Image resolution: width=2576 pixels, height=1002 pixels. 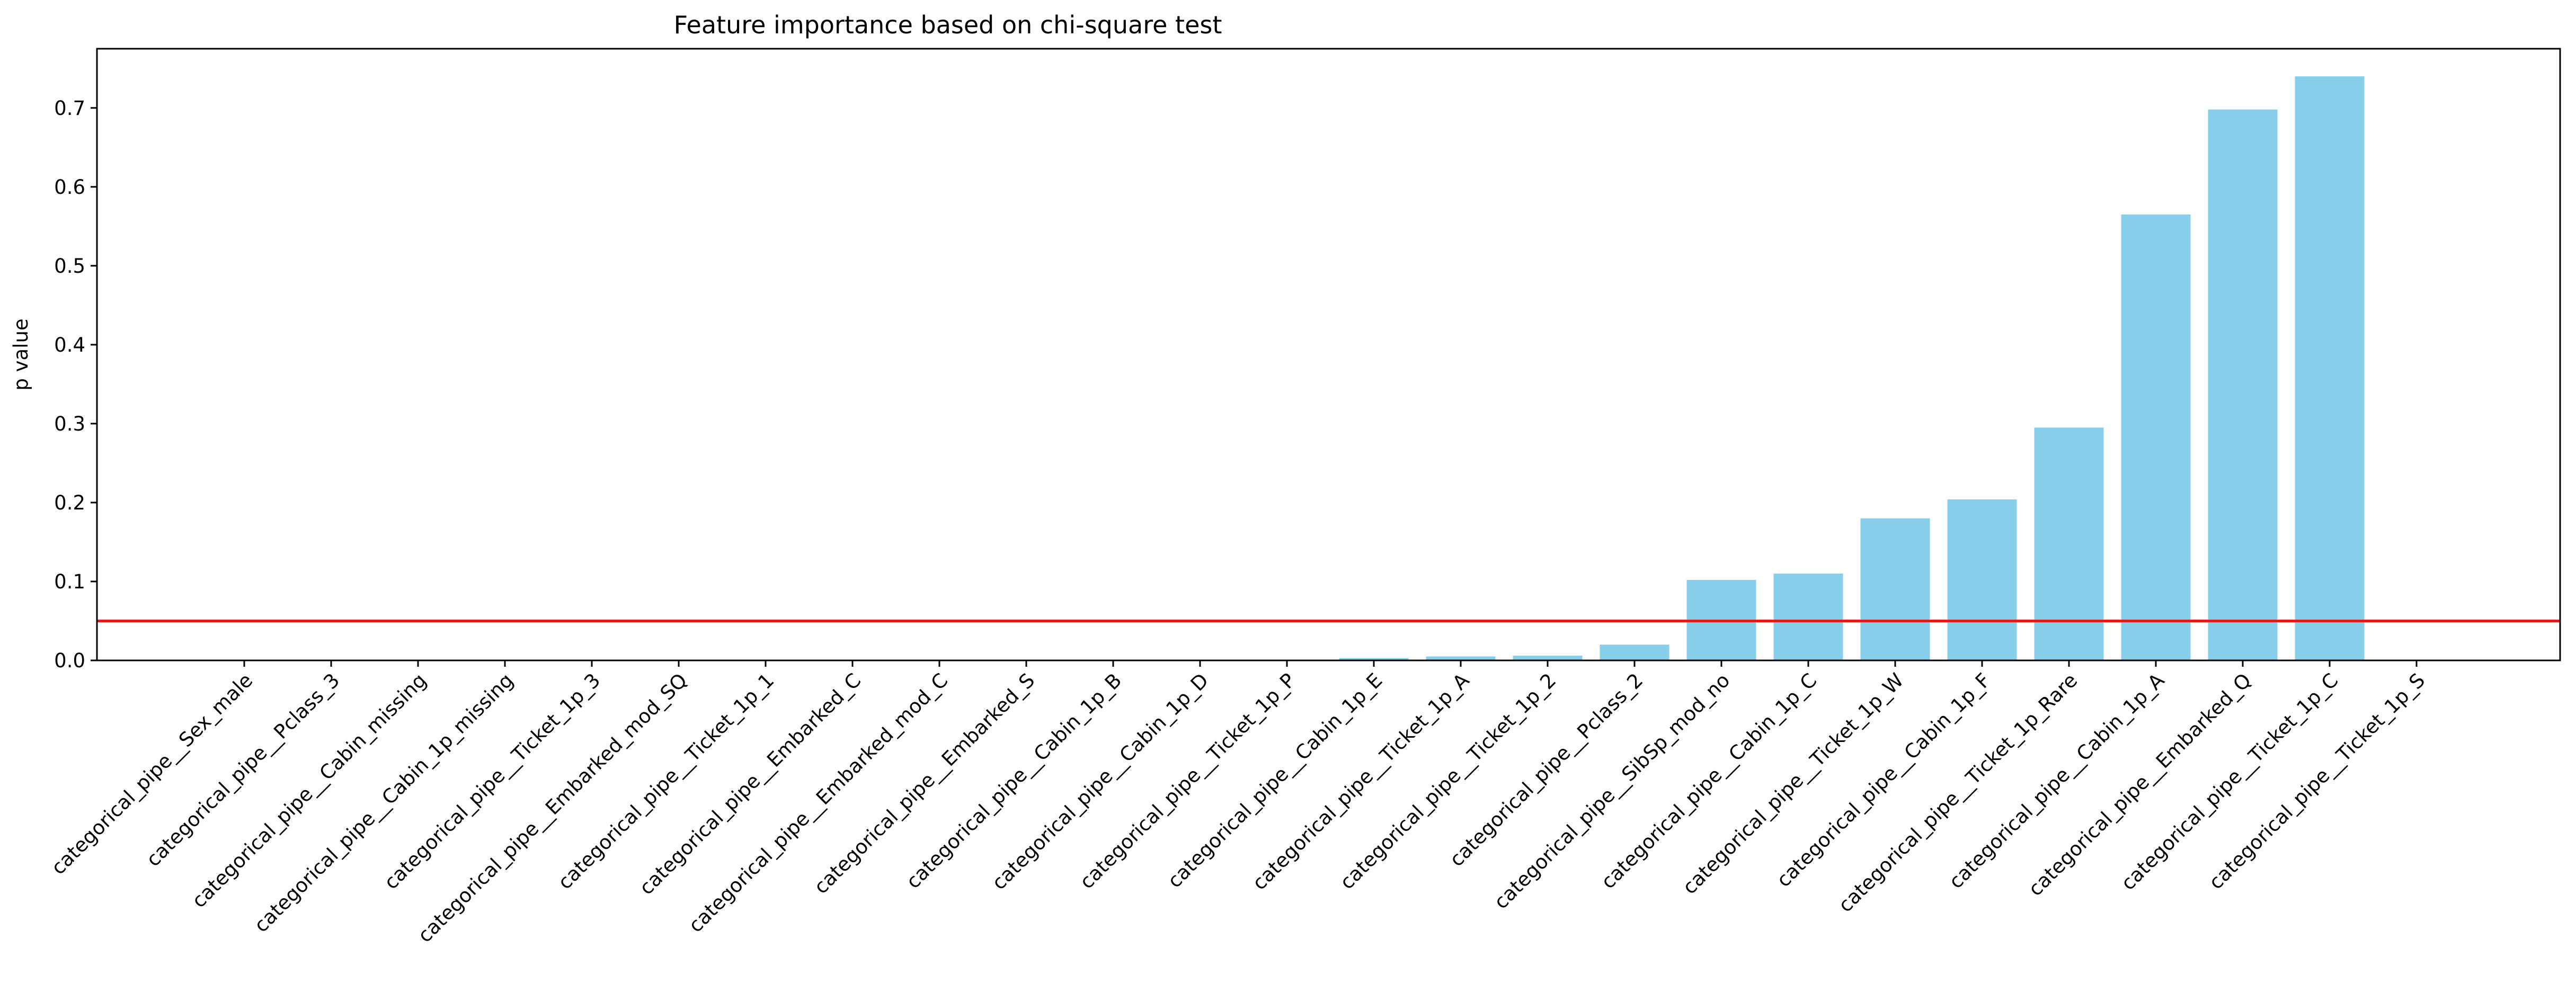 What do you see at coordinates (1895, 589) in the screenshot?
I see `bar-categorical_pipe__Ticket_1p_W` at bounding box center [1895, 589].